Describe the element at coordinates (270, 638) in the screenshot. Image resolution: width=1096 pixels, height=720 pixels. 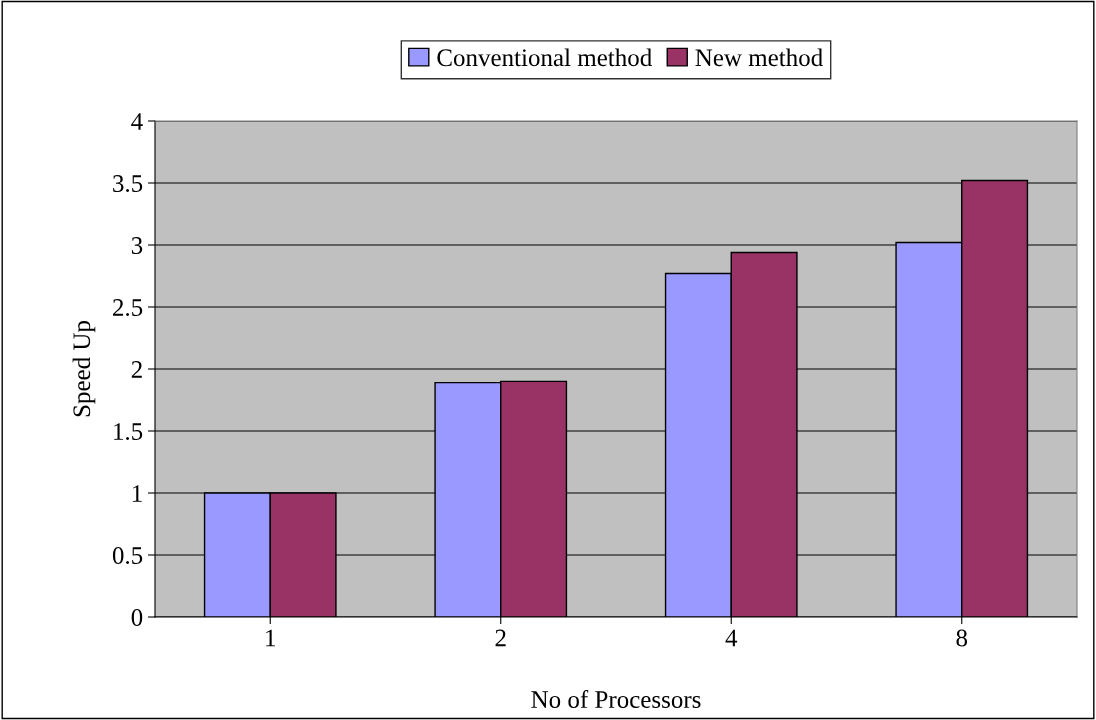
I see `x-tick-label: 1` at that location.